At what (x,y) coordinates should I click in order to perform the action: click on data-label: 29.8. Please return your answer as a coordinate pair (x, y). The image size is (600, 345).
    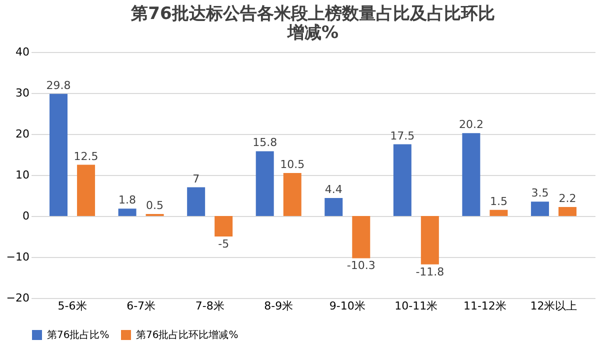
    Looking at the image, I should click on (58, 85).